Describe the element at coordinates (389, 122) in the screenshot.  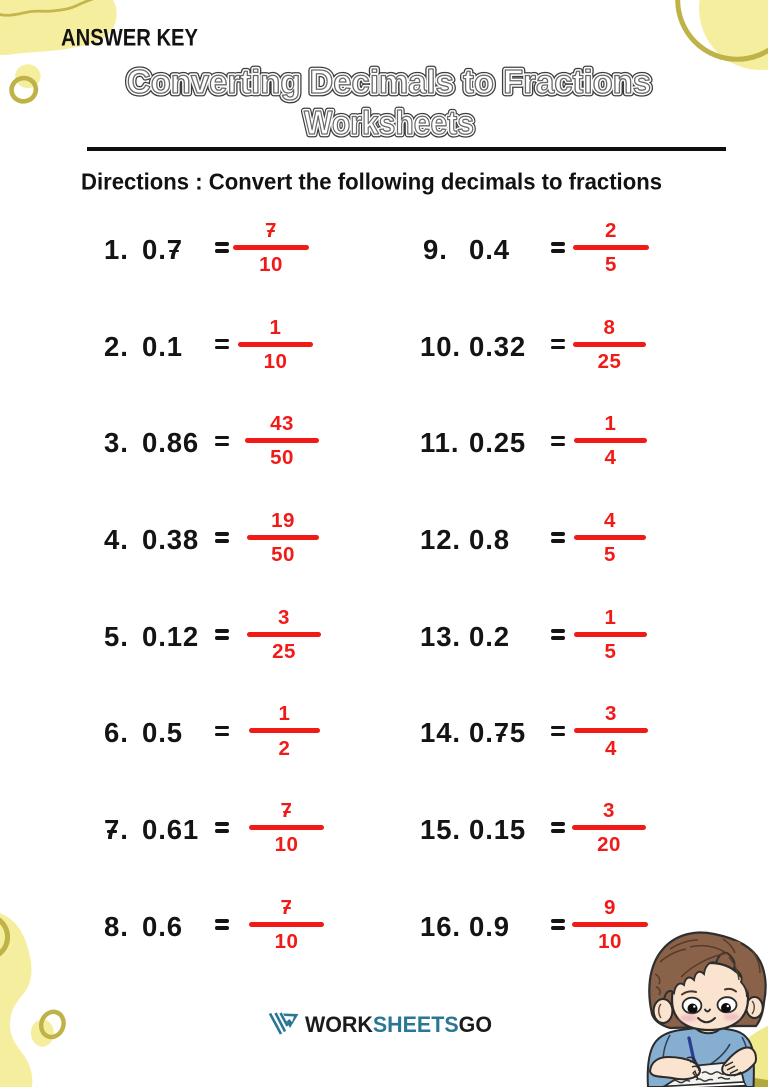
I see `svg-text: Worksheets` at that location.